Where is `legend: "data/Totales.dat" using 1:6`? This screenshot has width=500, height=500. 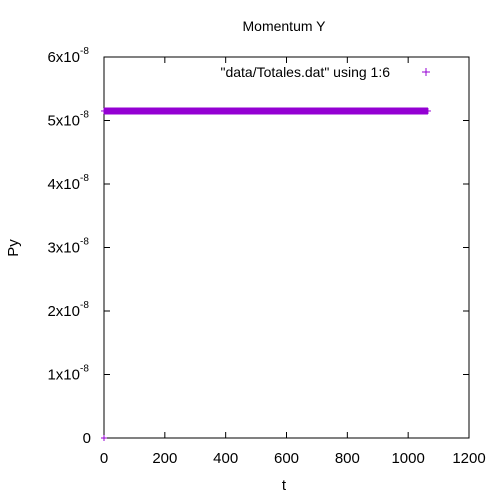 legend: "data/Totales.dat" using 1:6 is located at coordinates (325, 72).